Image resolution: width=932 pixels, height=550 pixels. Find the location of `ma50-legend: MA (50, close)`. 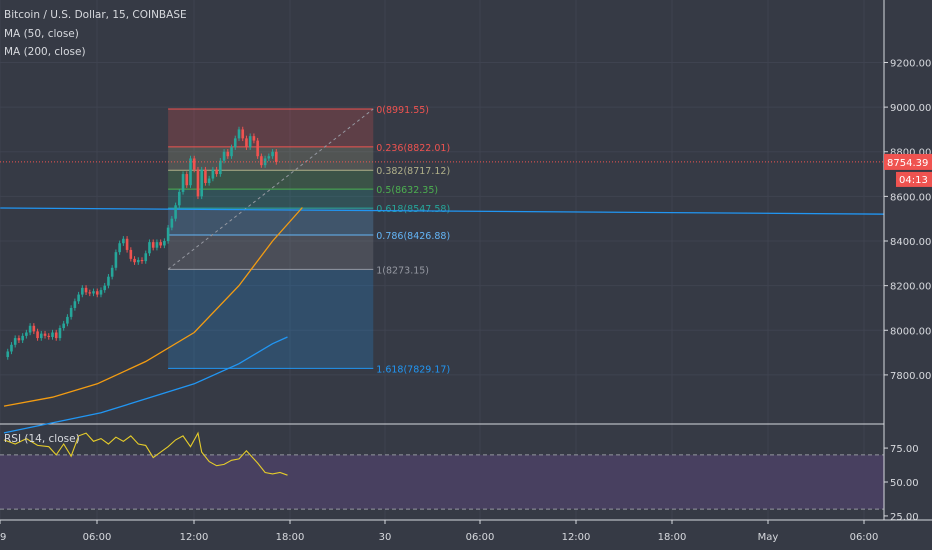

ma50-legend: MA (50, close) is located at coordinates (41, 34).